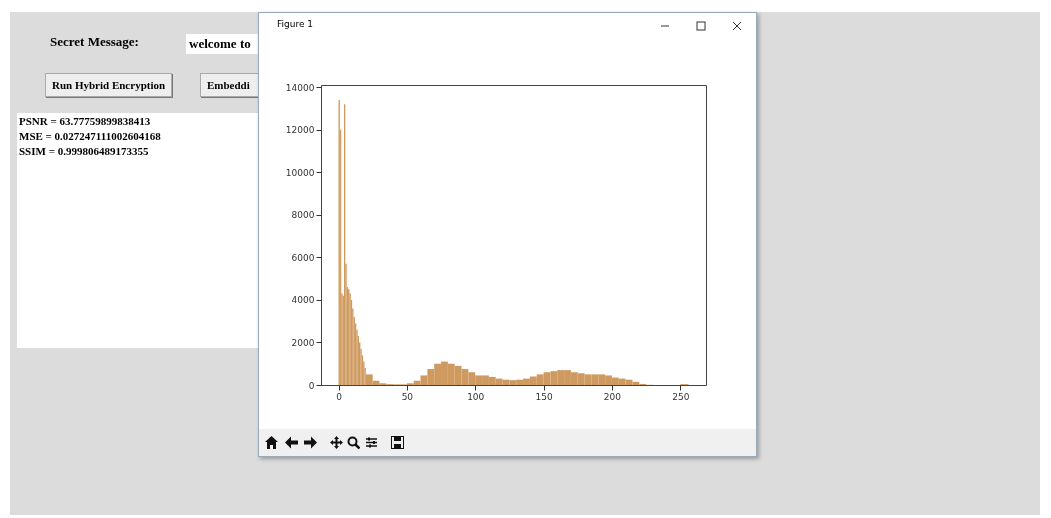 The image size is (1051, 518). I want to click on text: Embeddi, so click(229, 85).